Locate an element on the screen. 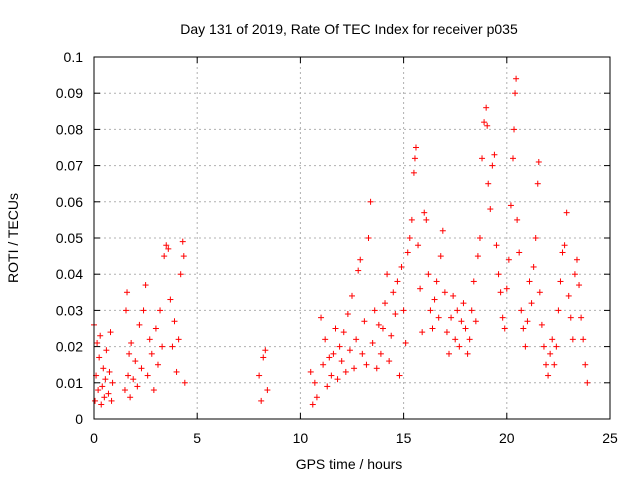 The width and height of the screenshot is (640, 480). x-axis-label: GPS time / hours is located at coordinates (349, 464).